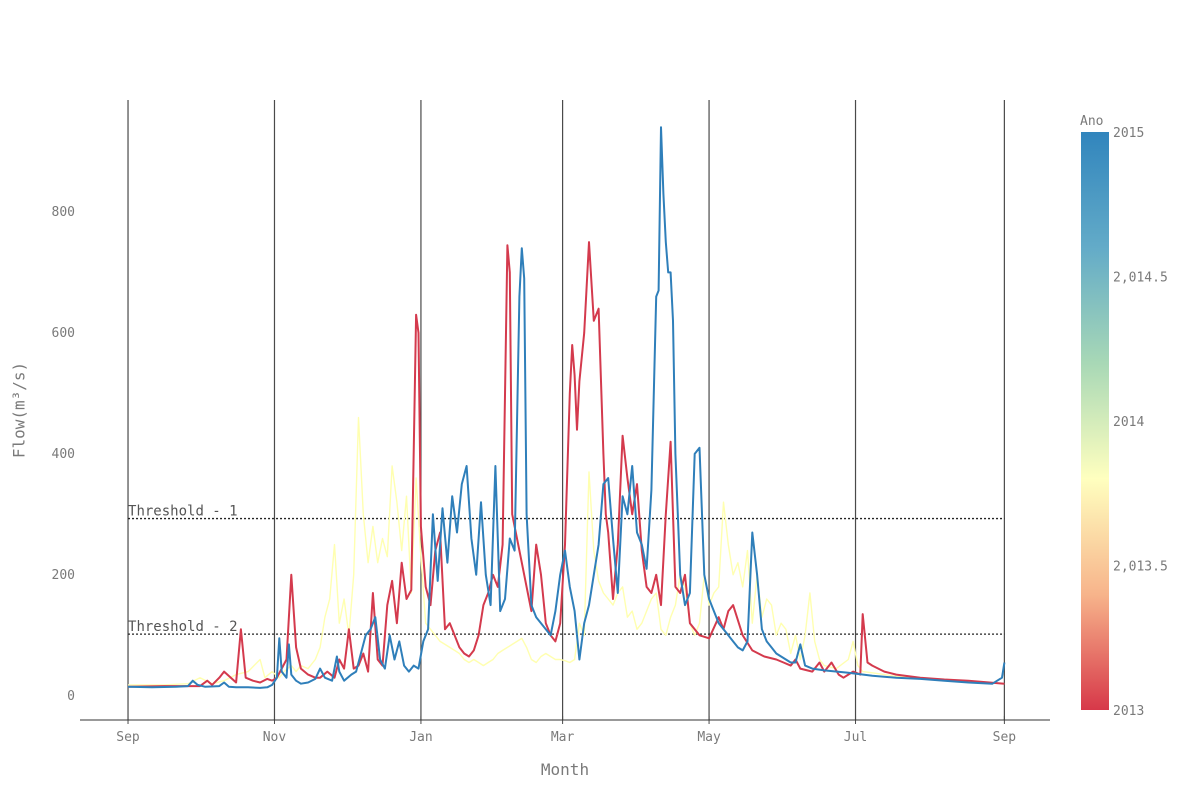  Describe the element at coordinates (709, 737) in the screenshot. I see `x-tick-label: May` at that location.